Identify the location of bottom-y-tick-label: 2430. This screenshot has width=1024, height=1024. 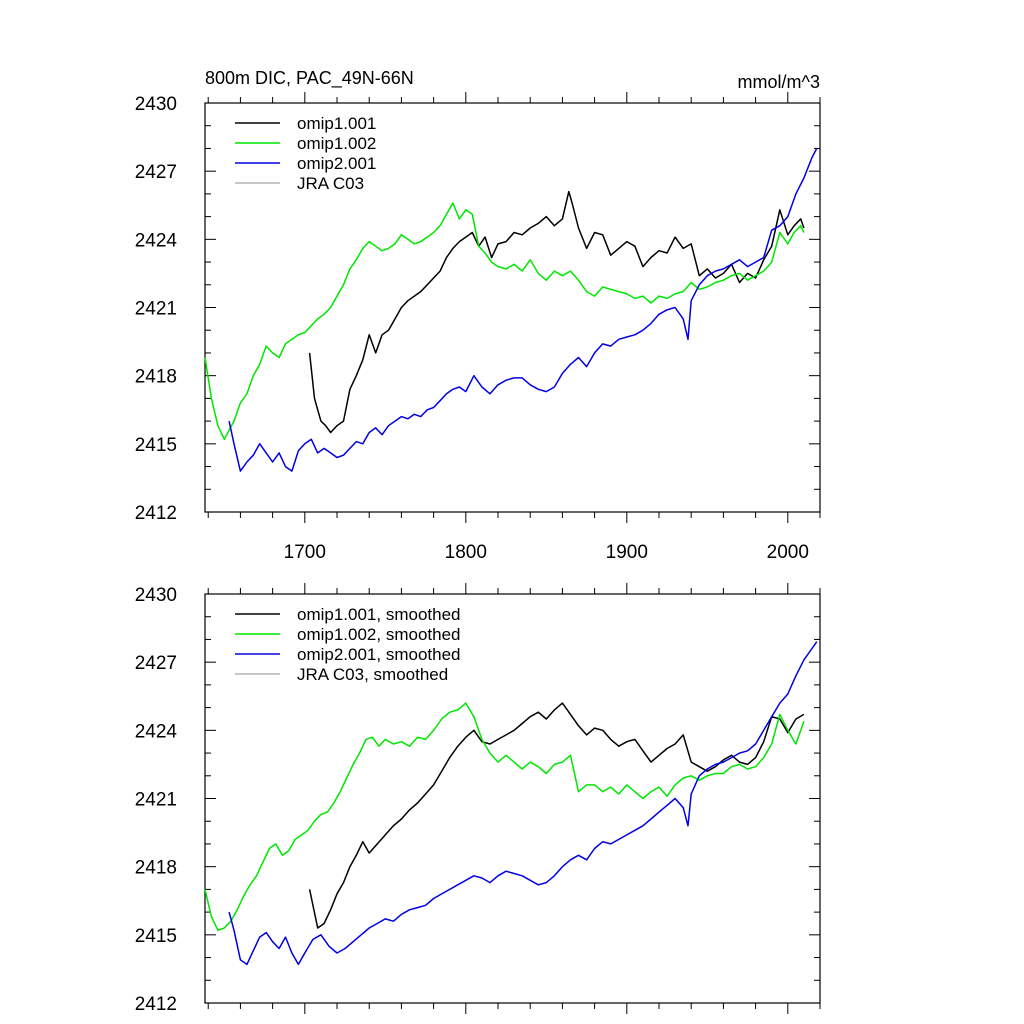
(156, 595).